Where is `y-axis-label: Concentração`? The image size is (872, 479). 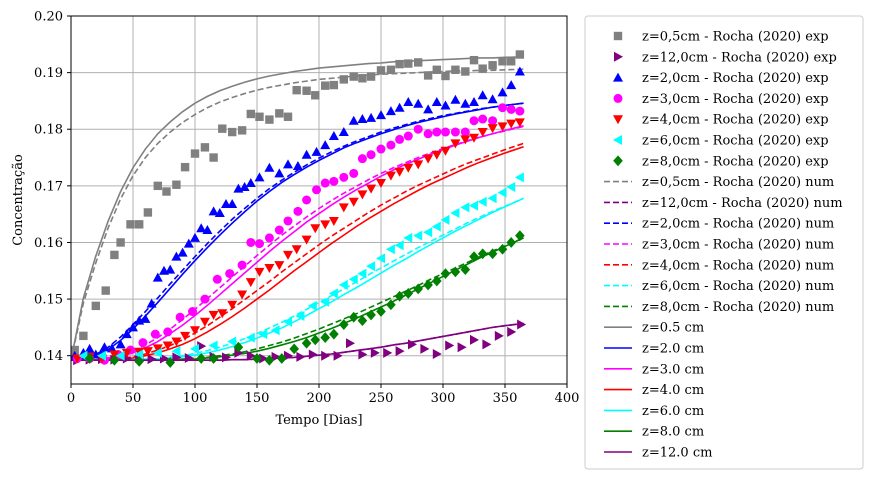
y-axis-label: Concentração is located at coordinates (18, 200).